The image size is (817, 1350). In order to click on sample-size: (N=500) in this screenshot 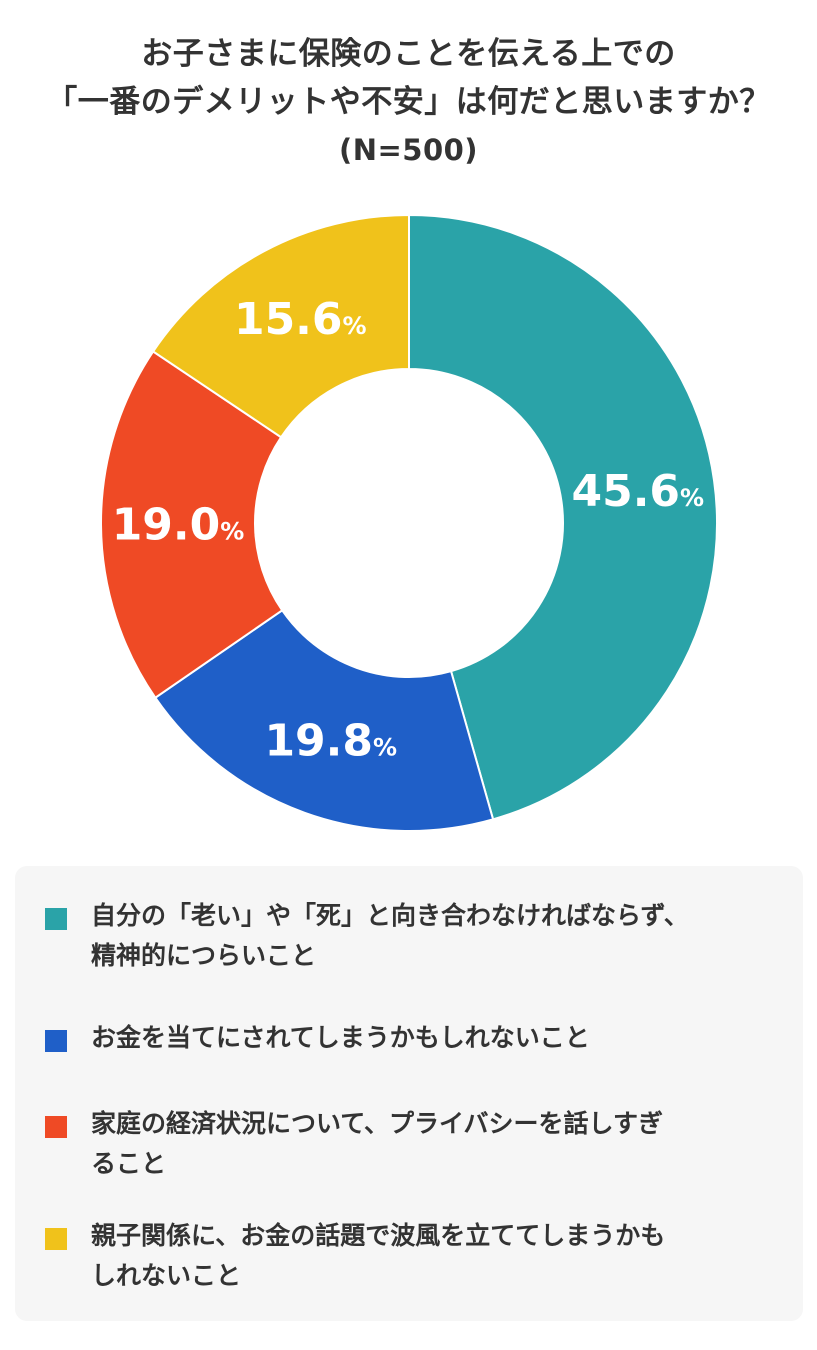, I will do `click(408, 150)`.